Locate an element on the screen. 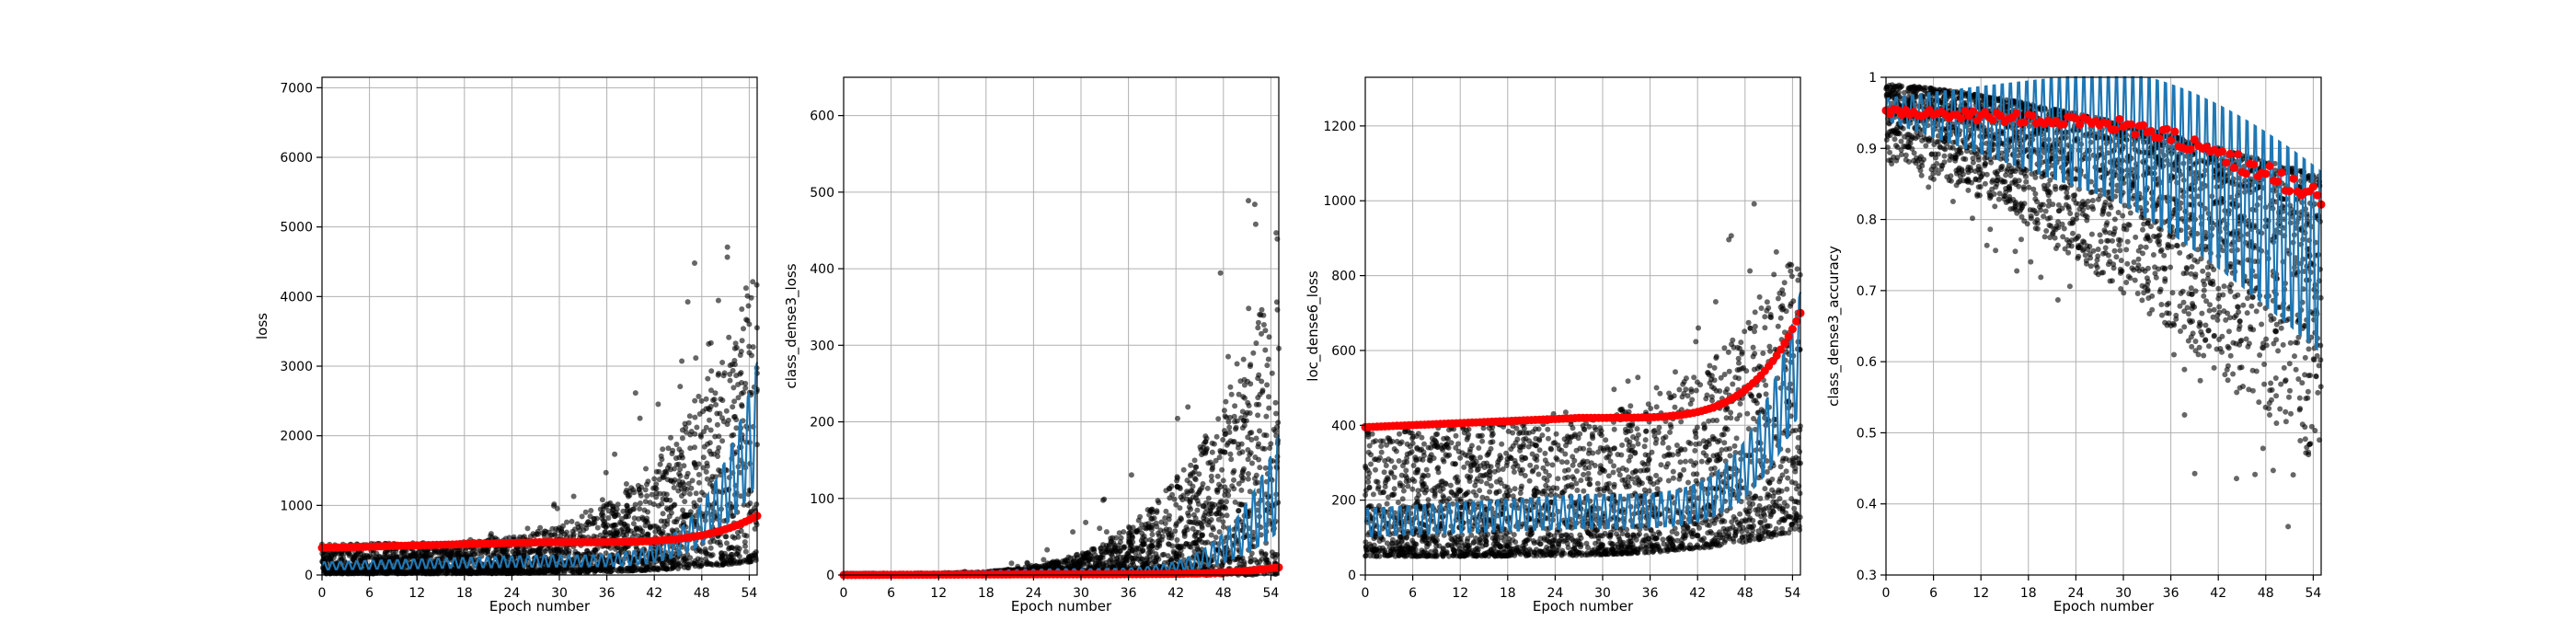  x-tick-label: 42 is located at coordinates (654, 593).